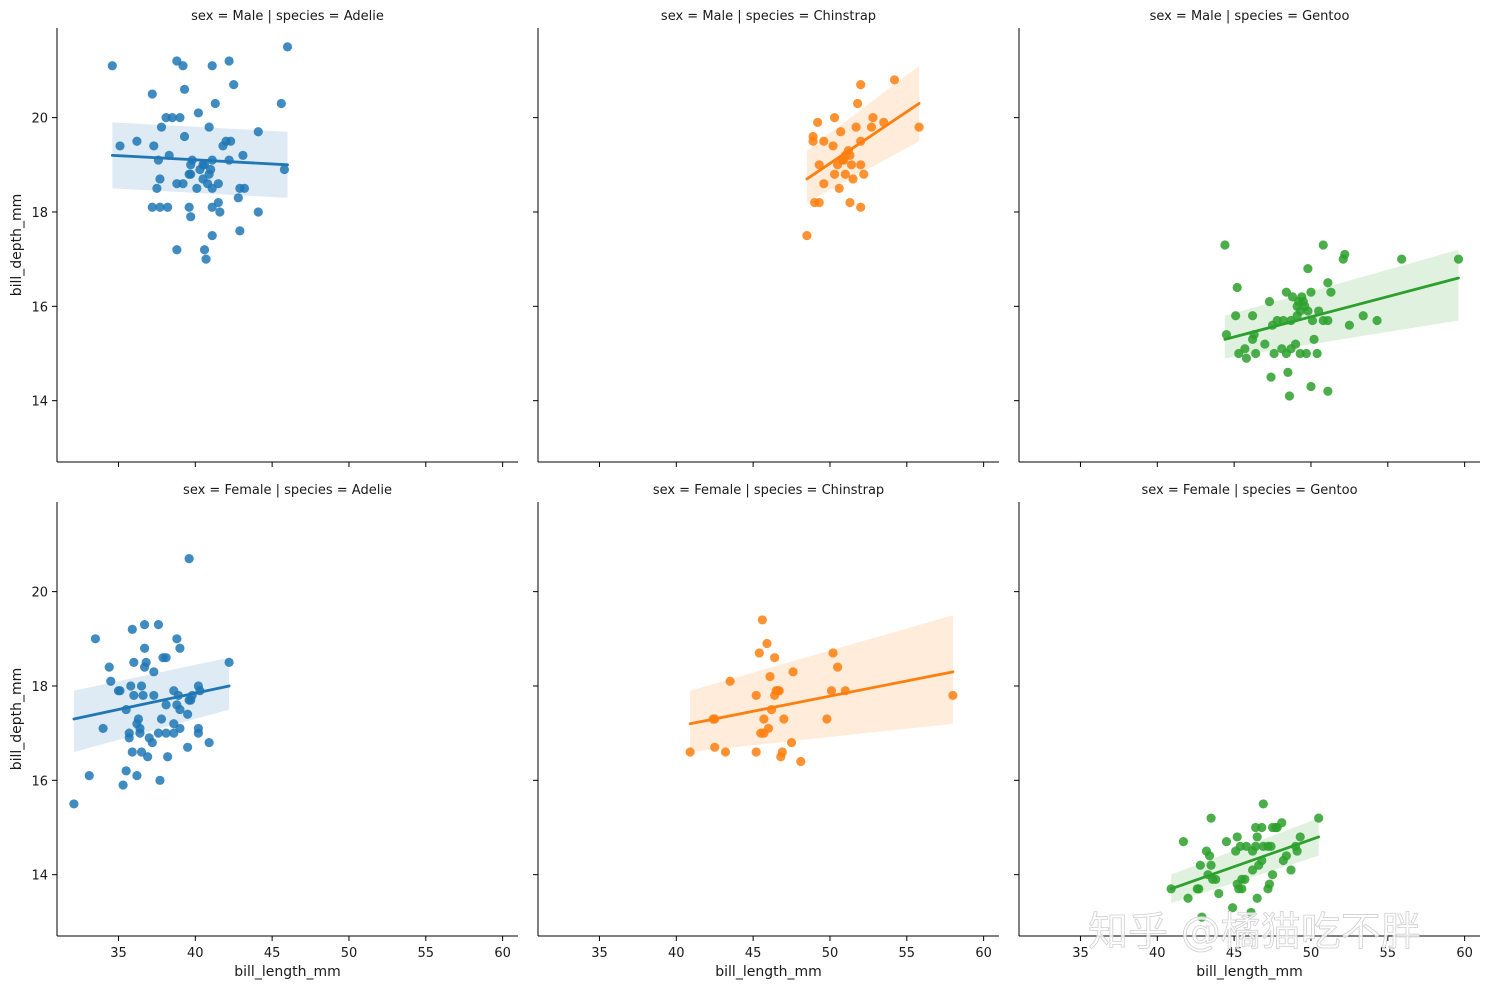 The image size is (1489, 989). What do you see at coordinates (830, 953) in the screenshot?
I see `x-tick-label: 50` at bounding box center [830, 953].